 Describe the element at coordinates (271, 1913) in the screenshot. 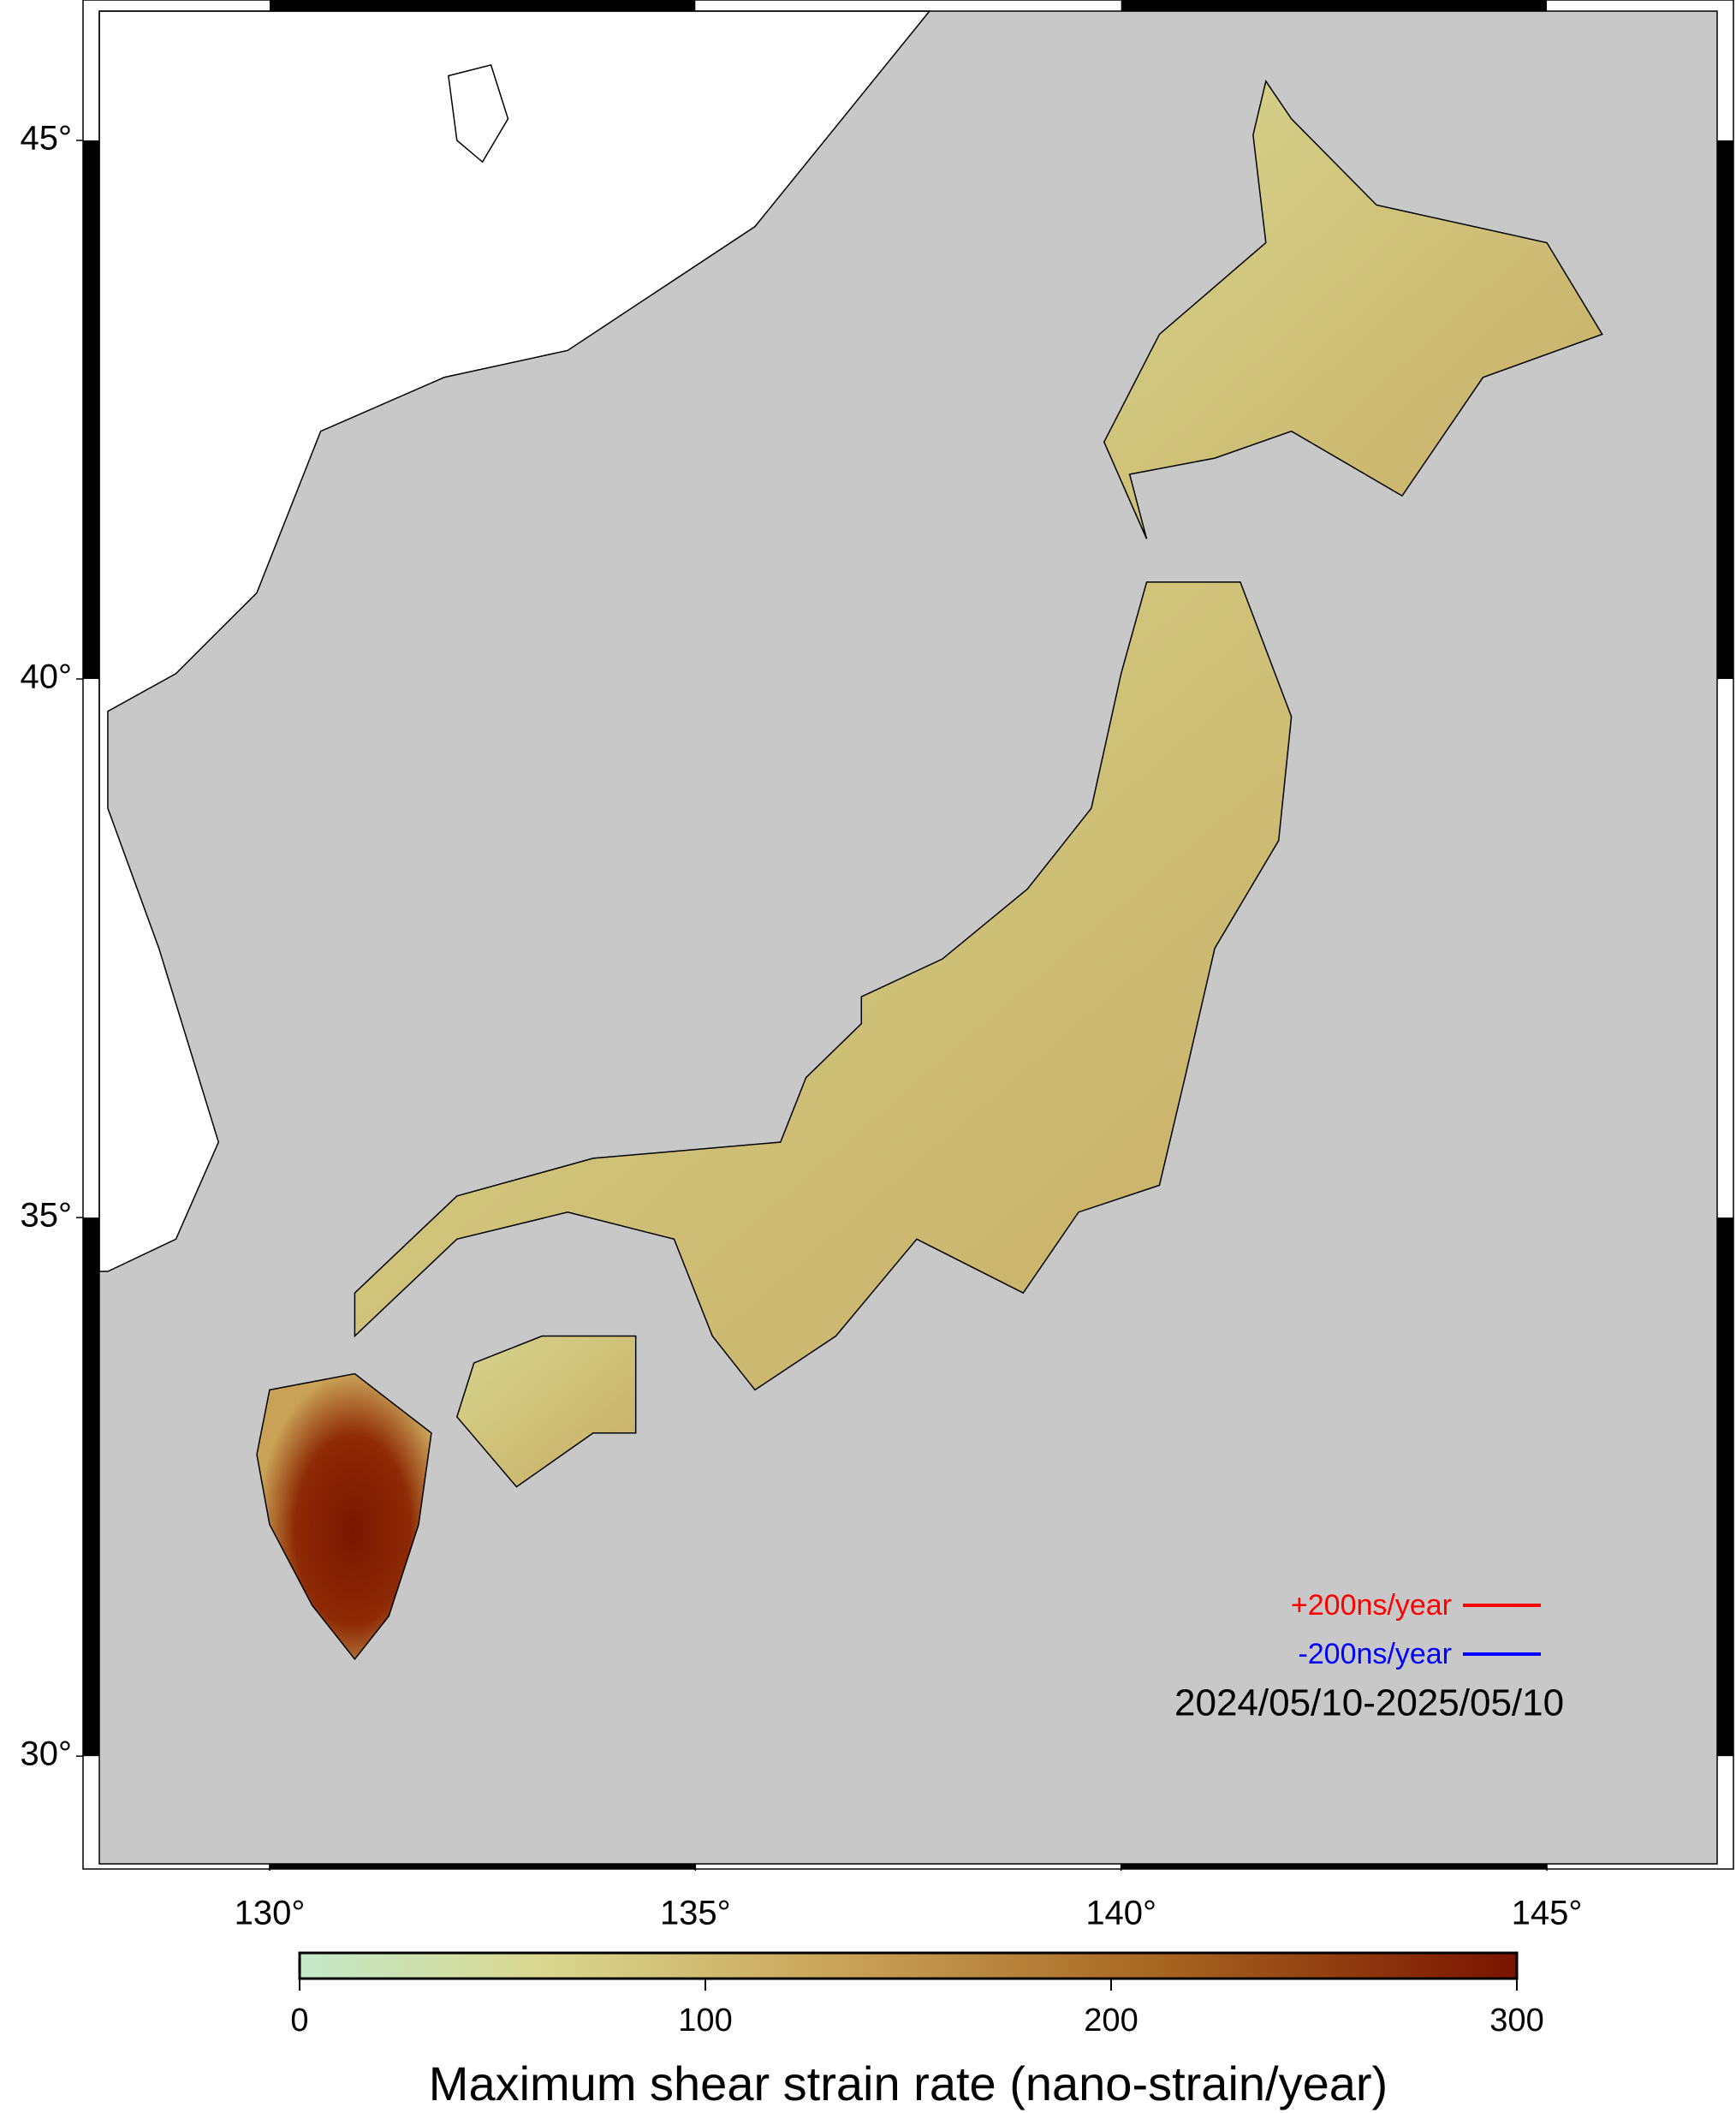

I see `lon-tick-label: 130°` at that location.